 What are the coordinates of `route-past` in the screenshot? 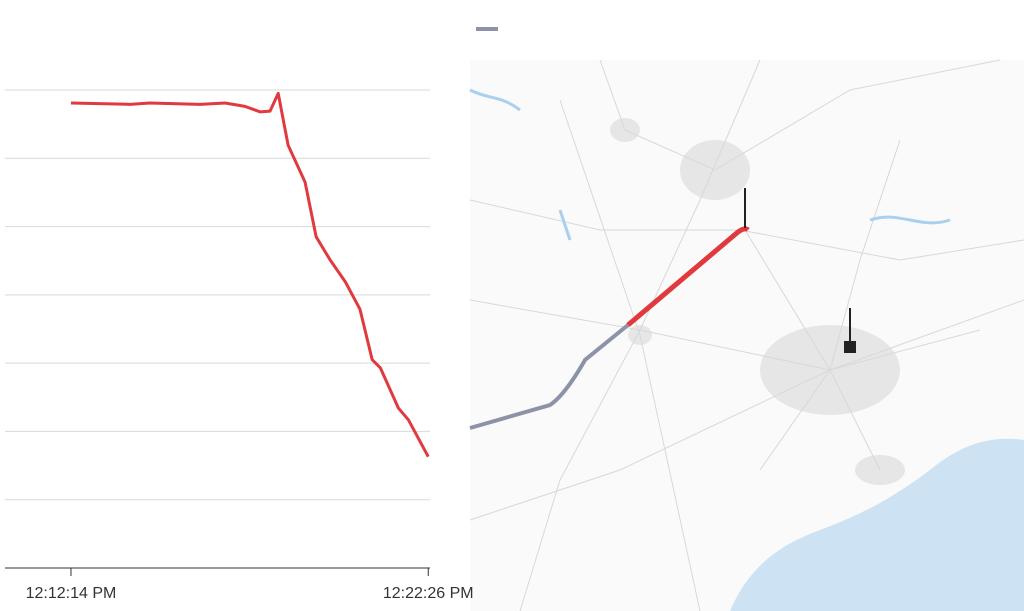 It's located at (549, 376).